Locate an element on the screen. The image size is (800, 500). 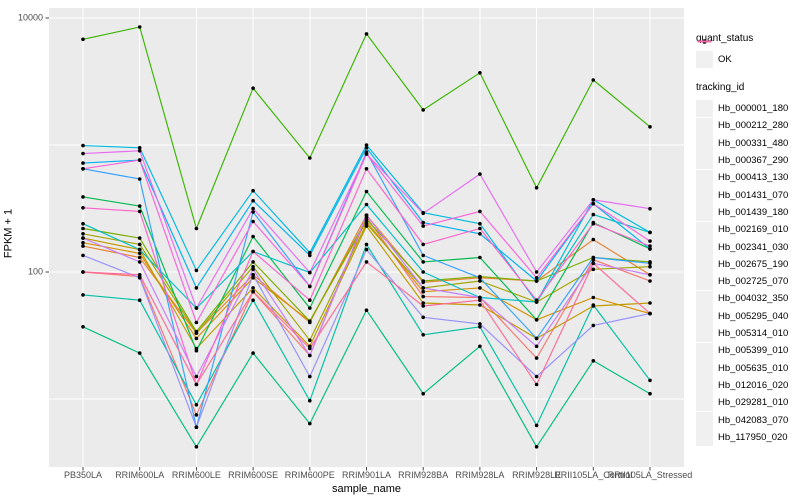
legend-item-Hb_002169_010: Hb_002169_010 is located at coordinates (748, 139).